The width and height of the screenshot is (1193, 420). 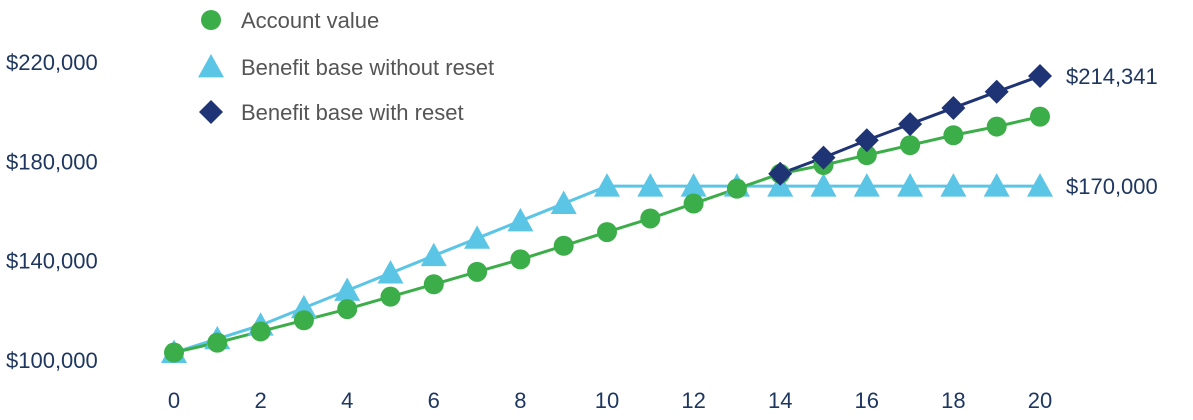 I want to click on x-tick-label: 10, so click(x=607, y=400).